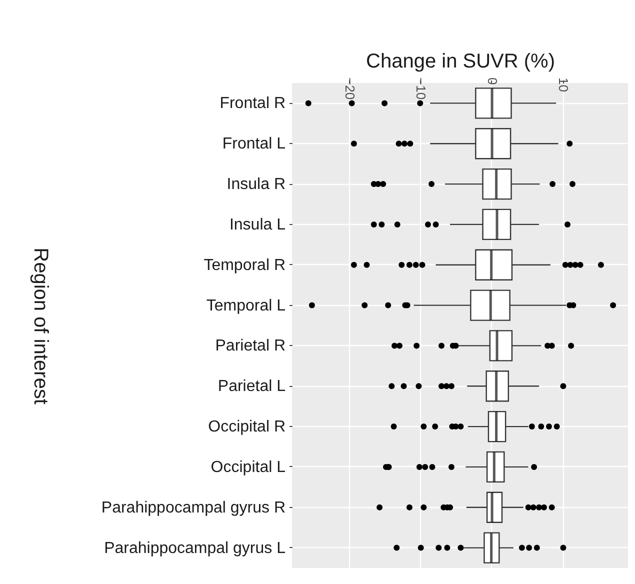  Describe the element at coordinates (252, 387) in the screenshot. I see `y-tick-label: Parietal L` at that location.